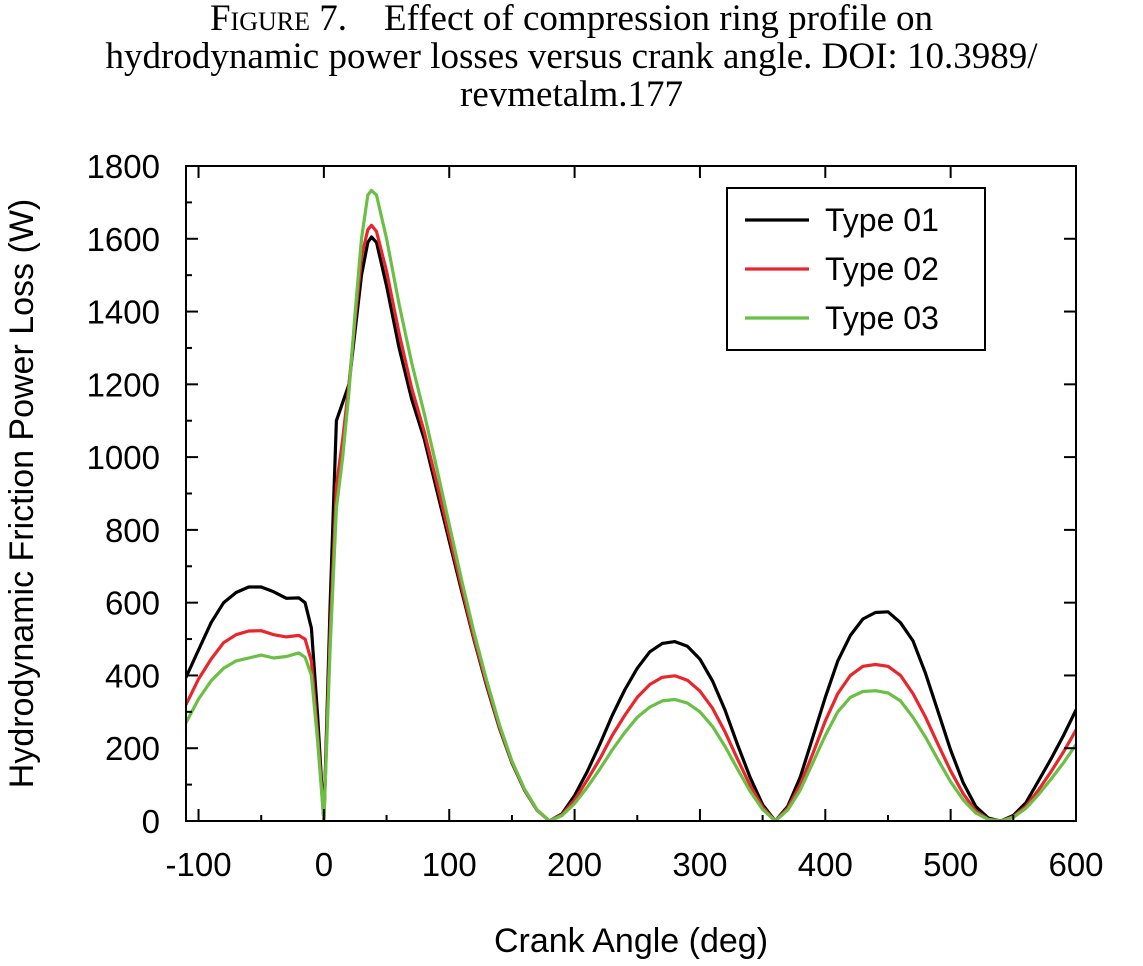 Image resolution: width=1143 pixels, height=966 pixels. What do you see at coordinates (571, 94) in the screenshot?
I see `caption-line-3: revmetalm.177` at bounding box center [571, 94].